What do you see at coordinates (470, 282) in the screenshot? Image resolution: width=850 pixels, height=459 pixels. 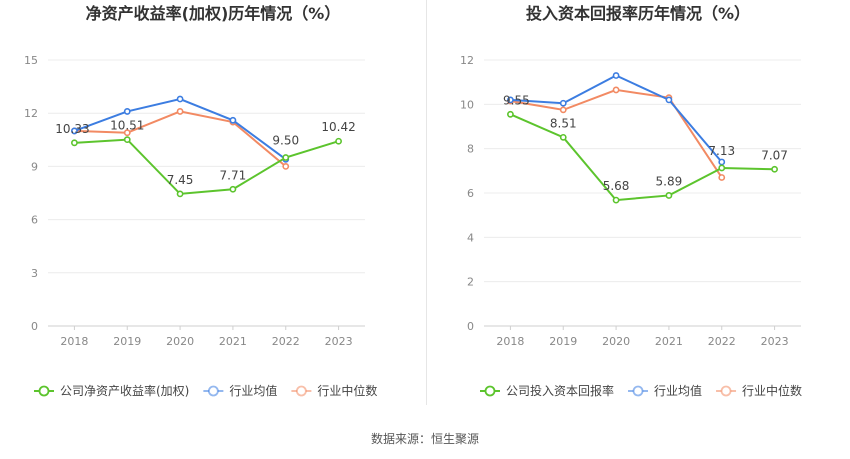 I see `y-tick-label: 2` at bounding box center [470, 282].